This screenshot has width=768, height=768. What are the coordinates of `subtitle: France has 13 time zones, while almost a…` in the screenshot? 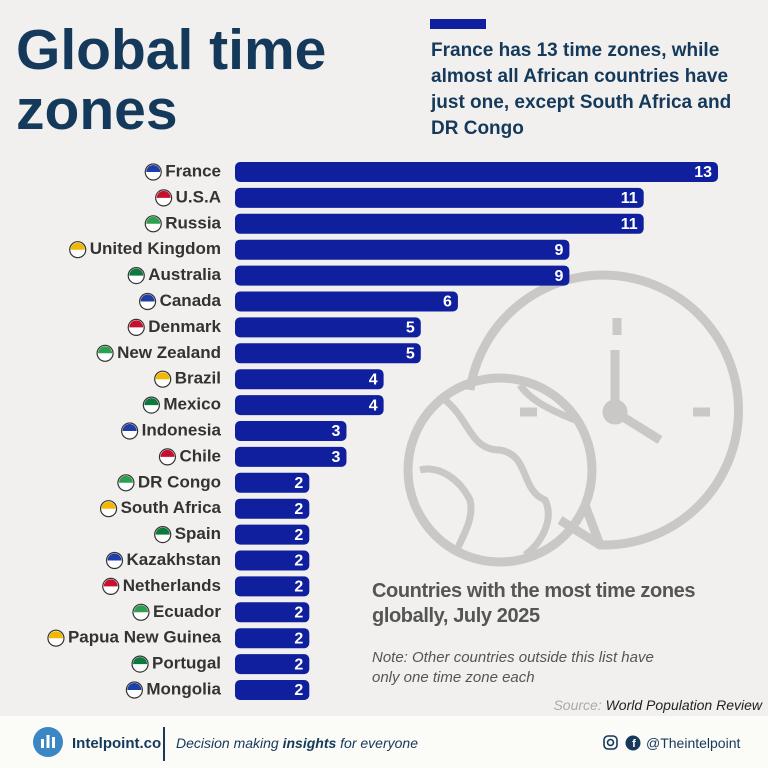 It's located at (581, 89).